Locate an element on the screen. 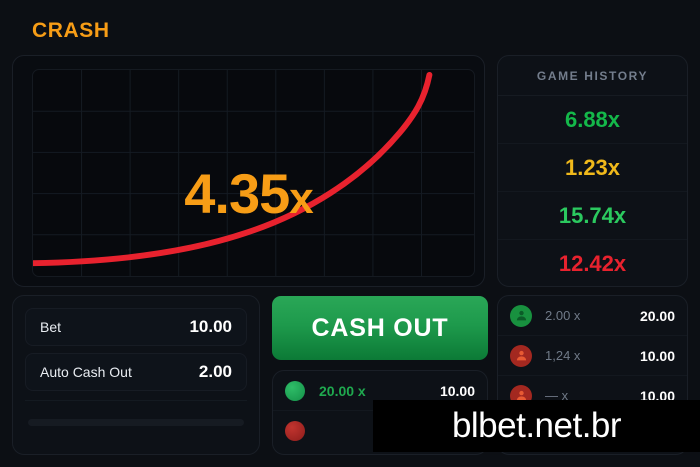  multiplier-value: 4.35 is located at coordinates (237, 193).